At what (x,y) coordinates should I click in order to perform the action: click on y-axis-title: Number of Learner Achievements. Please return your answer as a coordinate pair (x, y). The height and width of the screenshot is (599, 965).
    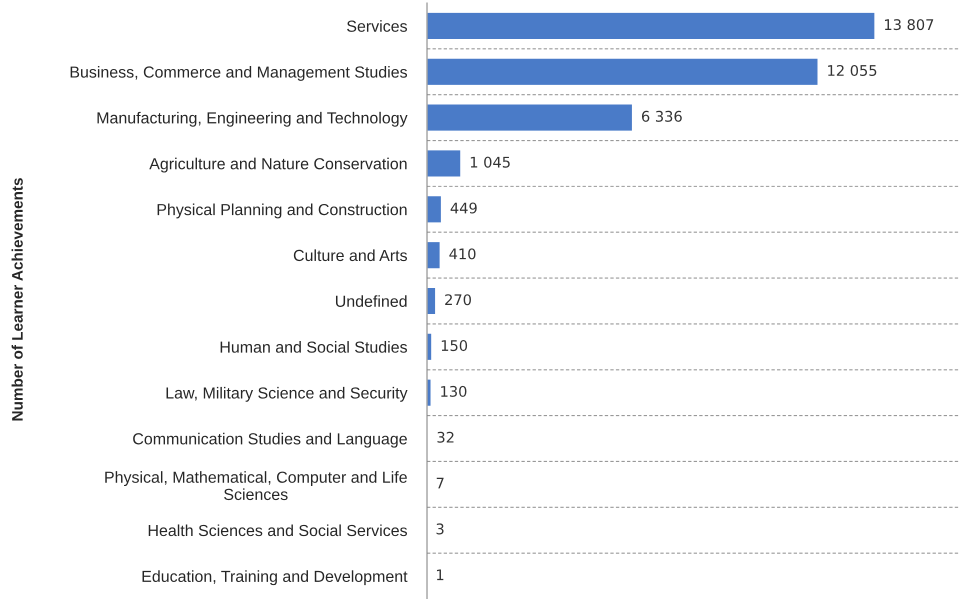
    Looking at the image, I should click on (17, 299).